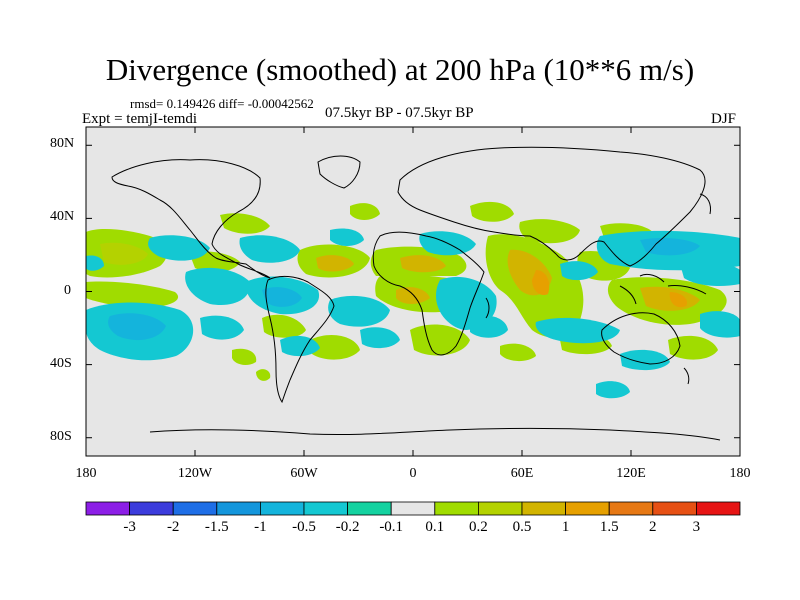  I want to click on colorbar-label: 3, so click(696, 527).